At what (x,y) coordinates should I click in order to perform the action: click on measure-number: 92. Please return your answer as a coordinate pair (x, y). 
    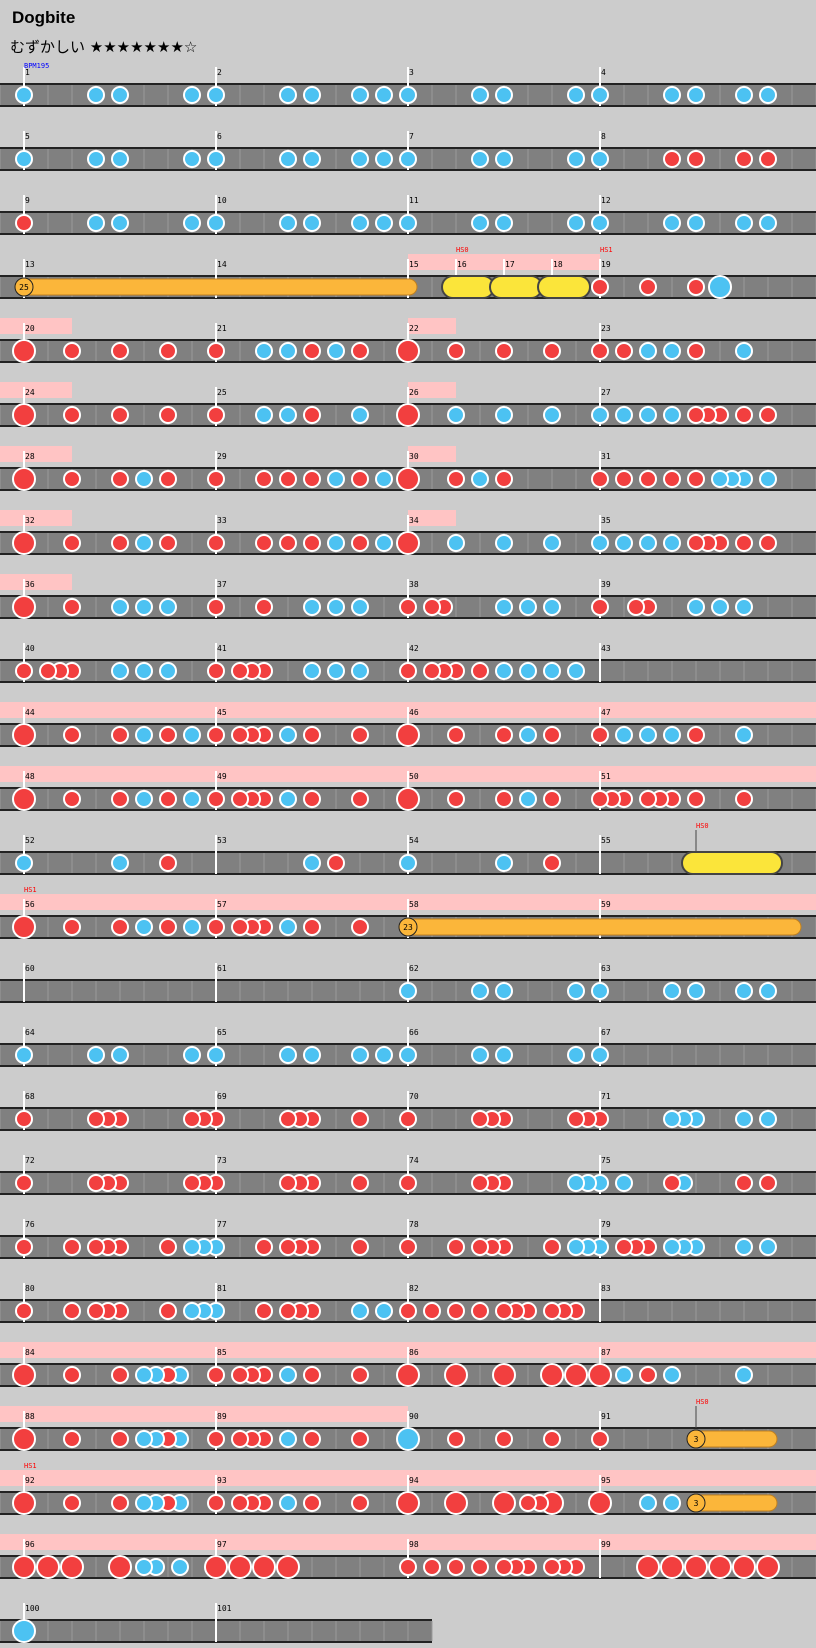
    Looking at the image, I should click on (30, 1480).